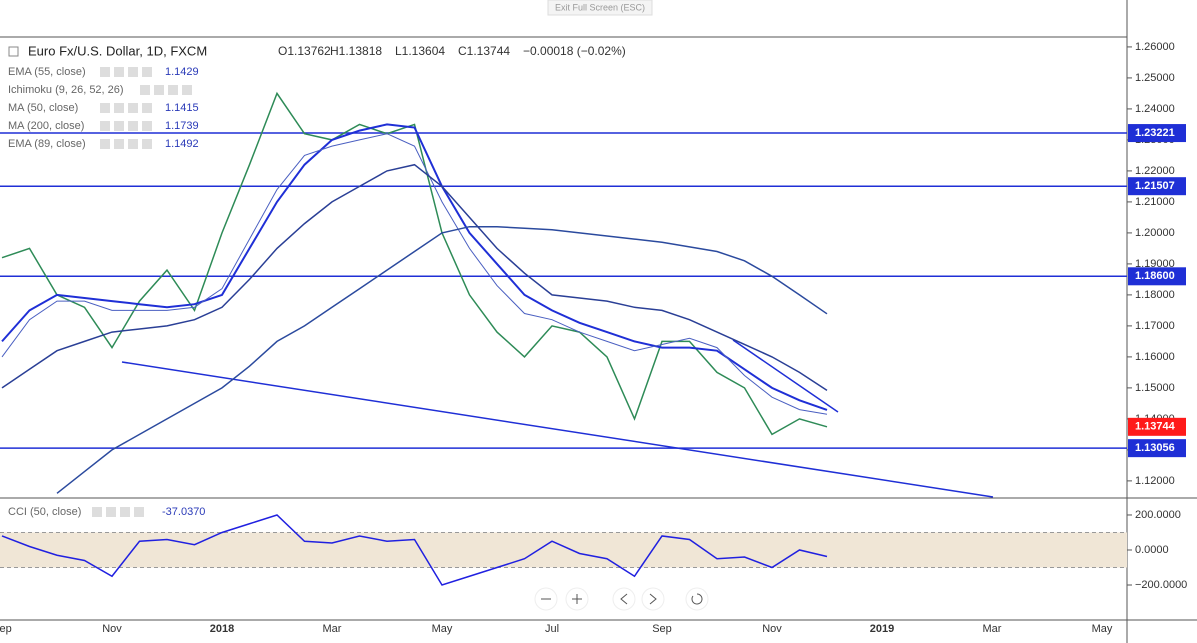  I want to click on y-tick-label: 1.26000, so click(1155, 47).